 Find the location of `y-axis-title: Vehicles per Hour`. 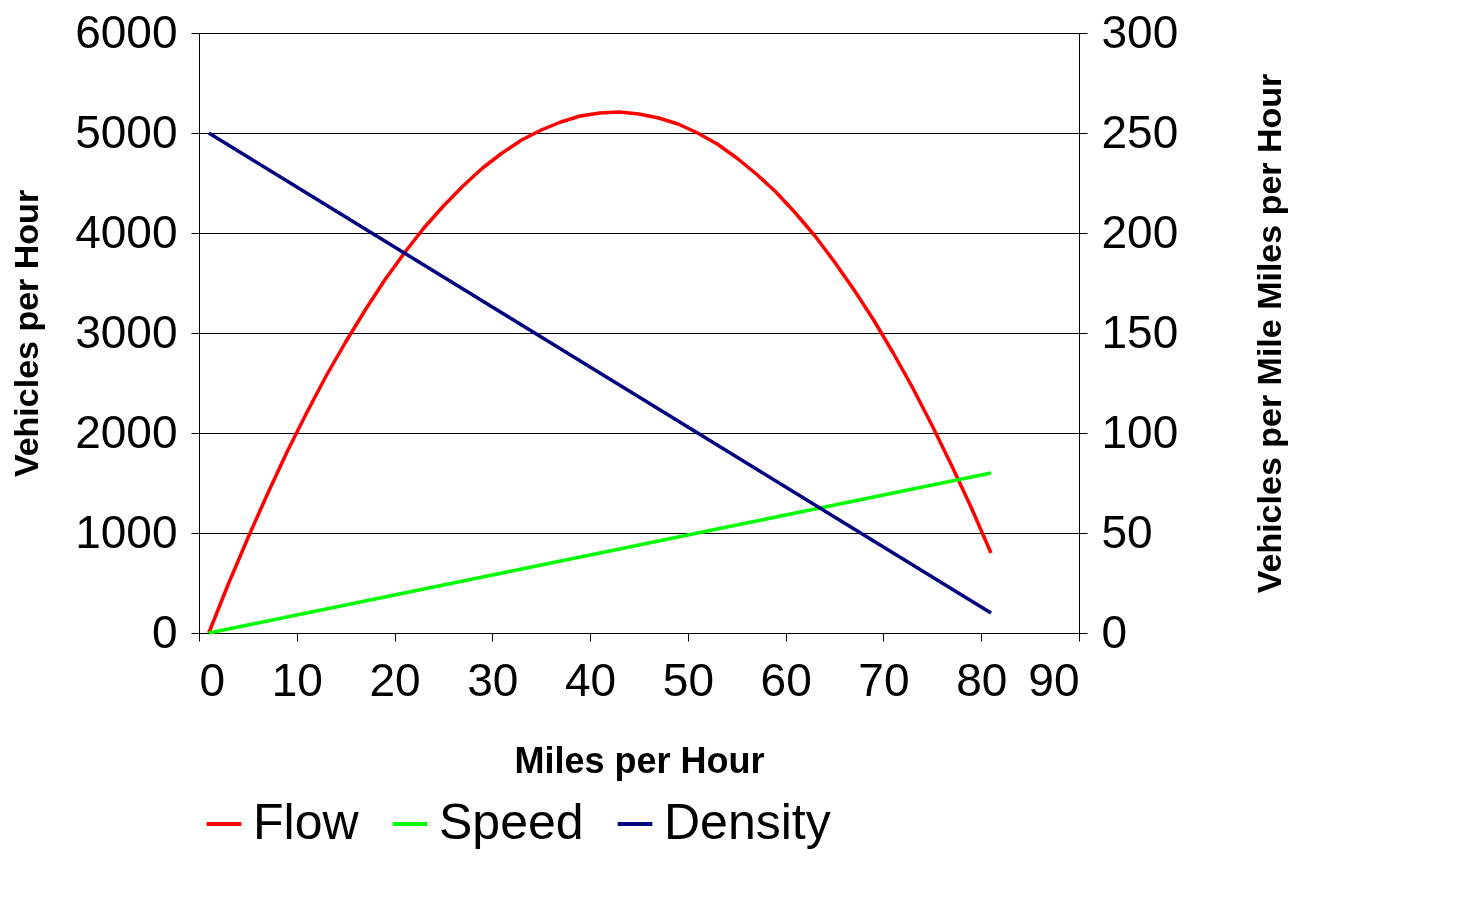

y-axis-title: Vehicles per Hour is located at coordinates (26, 333).